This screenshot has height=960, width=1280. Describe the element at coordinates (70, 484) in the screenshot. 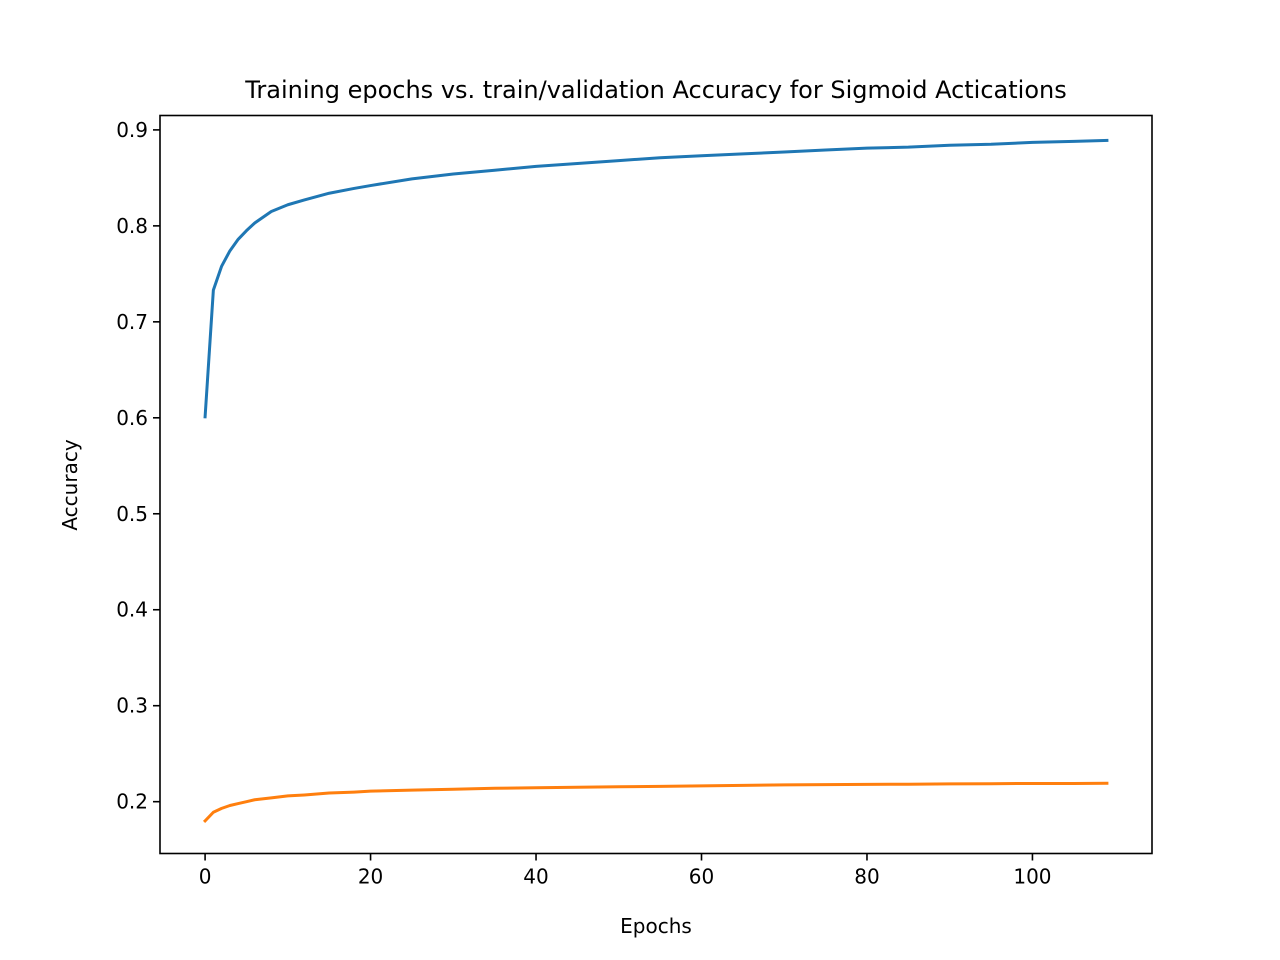

I see `y-axis-label: Accuracy` at that location.